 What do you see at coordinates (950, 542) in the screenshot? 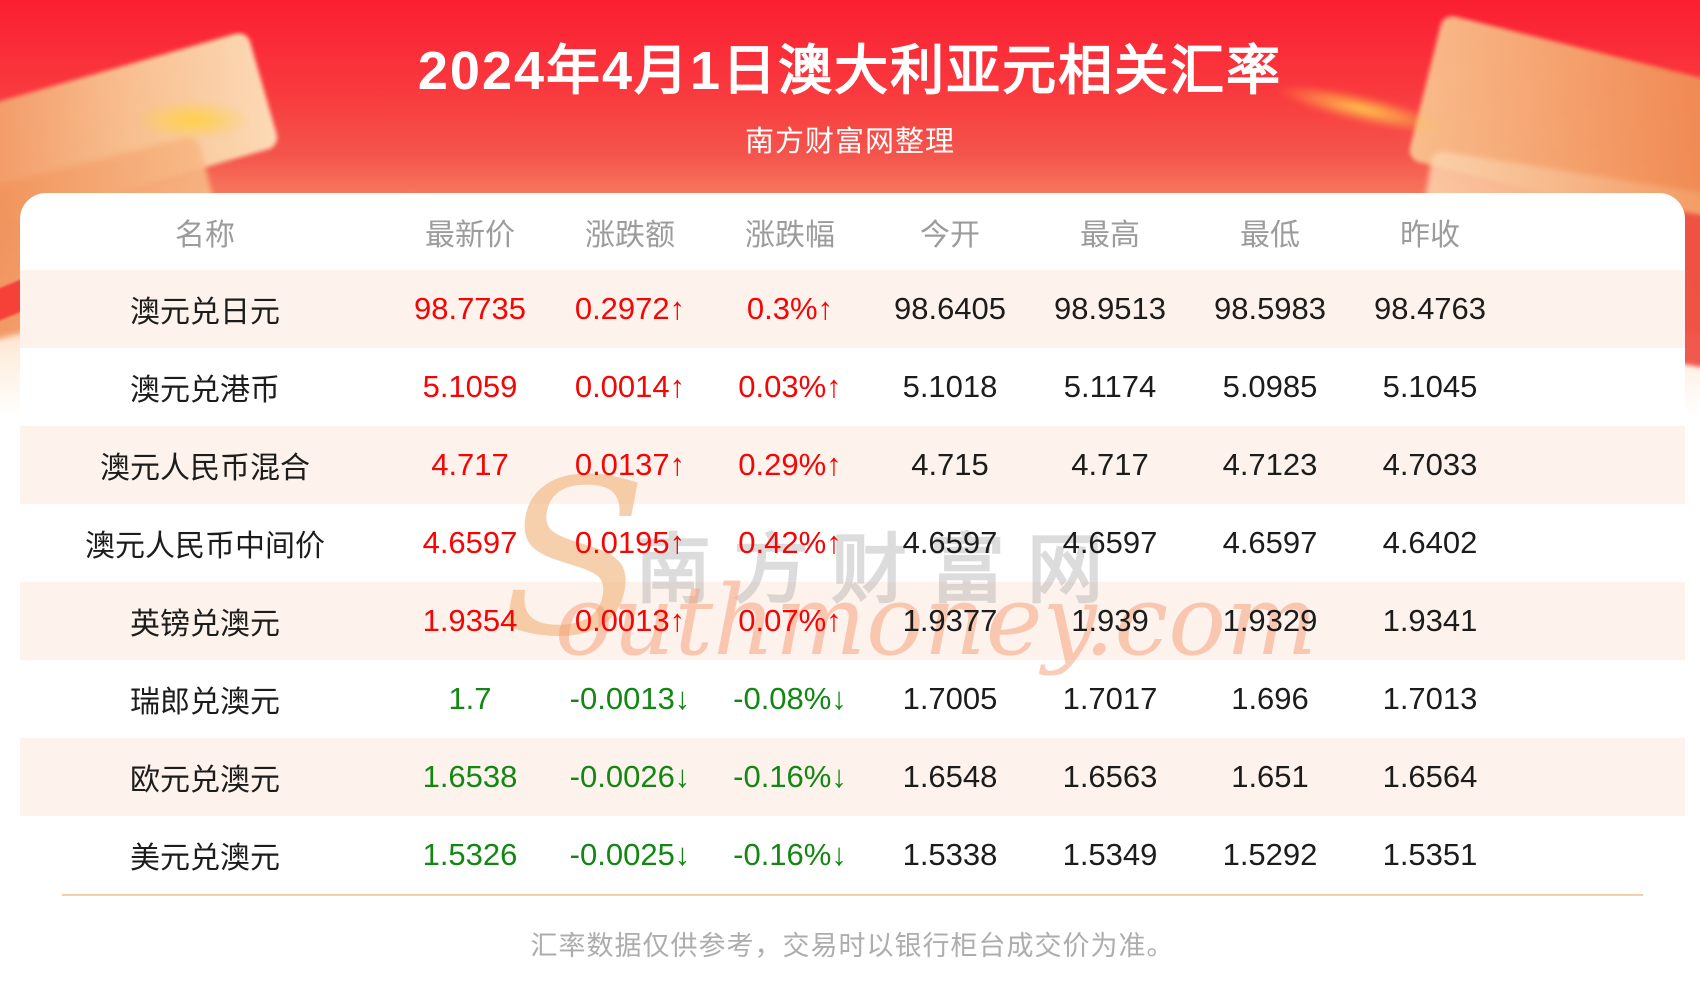
I see `open-price: 4.6597` at bounding box center [950, 542].